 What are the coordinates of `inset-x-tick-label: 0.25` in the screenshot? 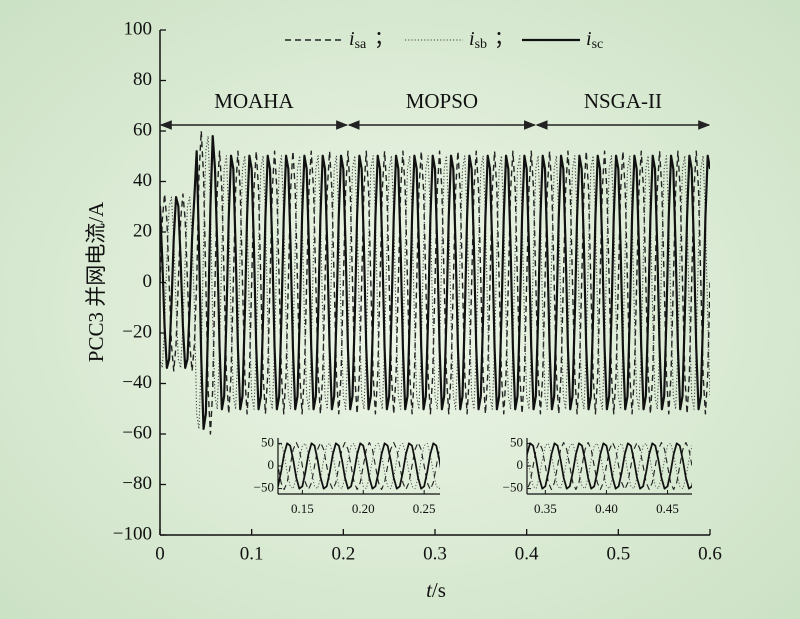 It's located at (424, 508).